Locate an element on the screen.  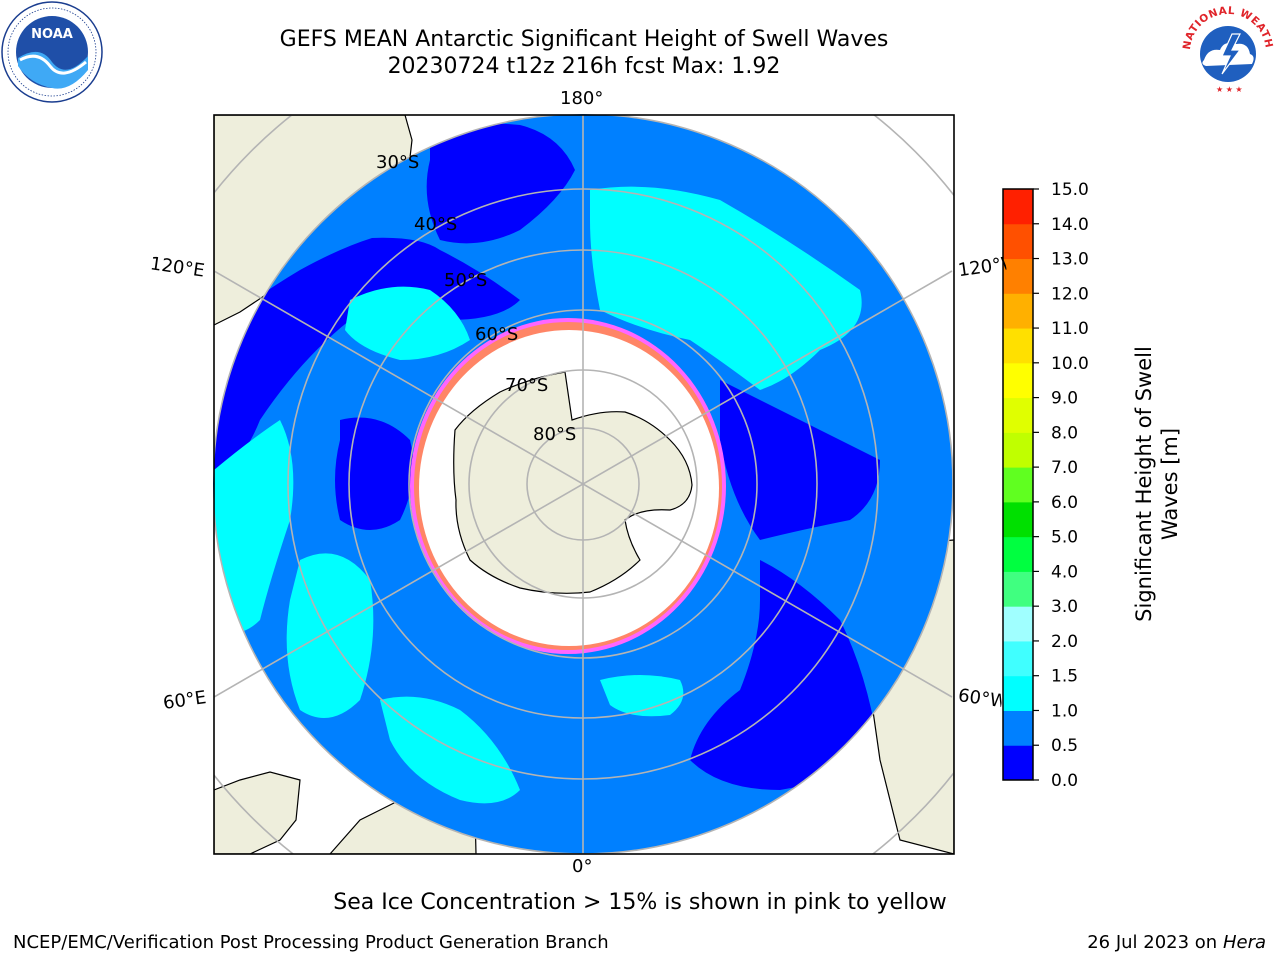
footer-date: 26 Jul 2023 on Hera is located at coordinates (1176, 942).